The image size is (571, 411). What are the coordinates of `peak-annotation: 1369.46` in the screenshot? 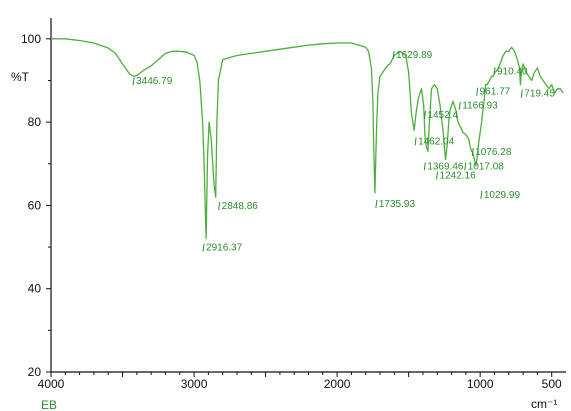 It's located at (443, 166).